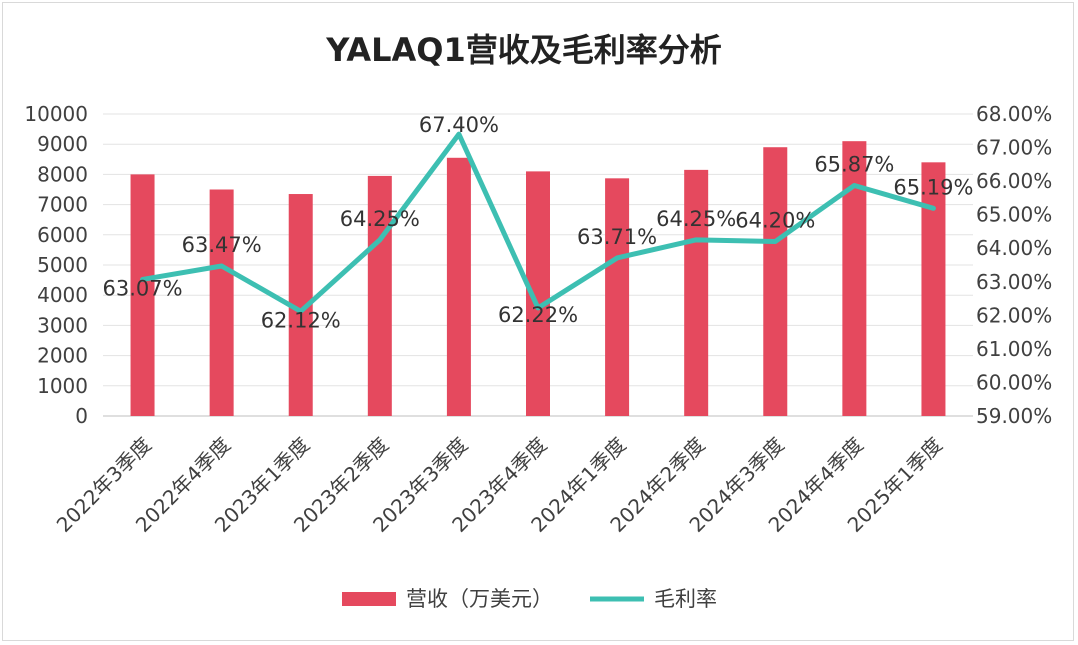 This screenshot has height=645, width=1078. I want to click on right-tick-label: 60.00%, so click(1014, 382).